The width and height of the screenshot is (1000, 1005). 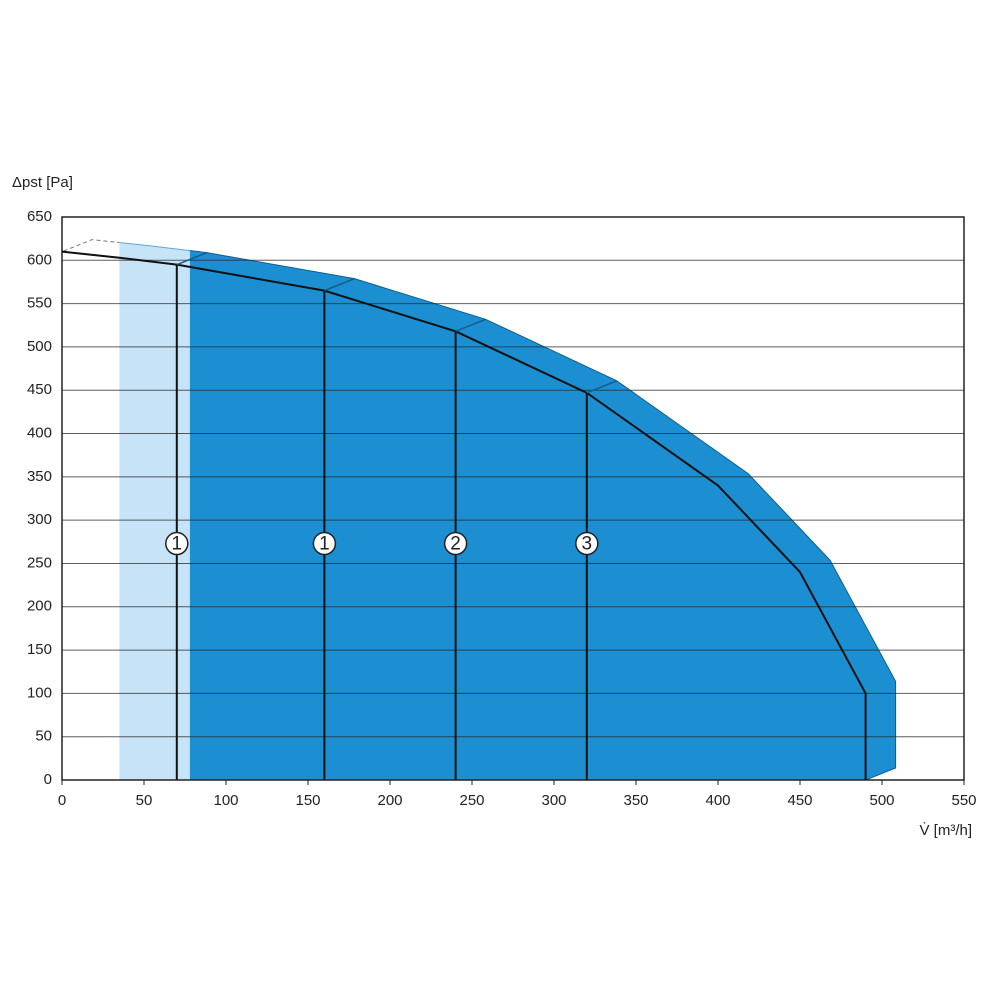 I want to click on x-tick-label: 100, so click(x=225, y=800).